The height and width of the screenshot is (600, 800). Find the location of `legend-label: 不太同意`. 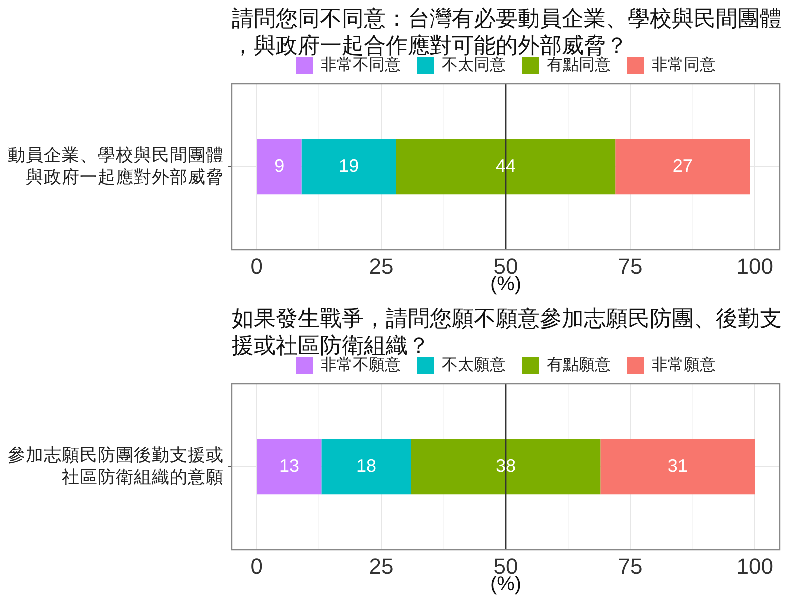

legend-label: 不太同意 is located at coordinates (474, 65).